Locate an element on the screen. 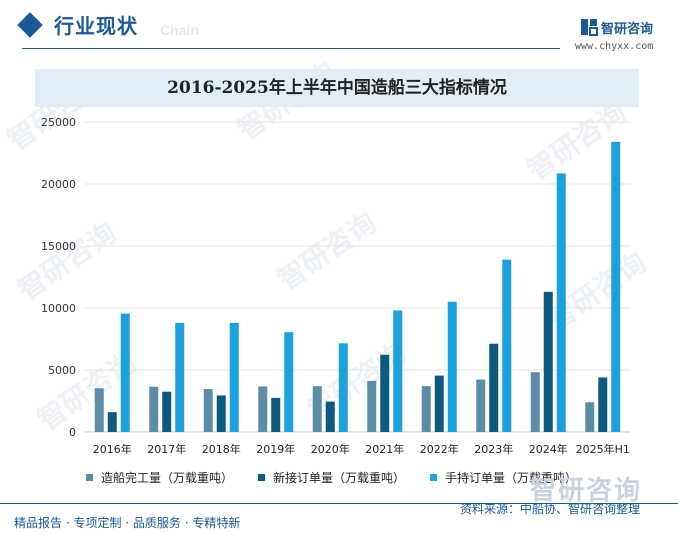  x-tick-label: 2017年 is located at coordinates (166, 449).